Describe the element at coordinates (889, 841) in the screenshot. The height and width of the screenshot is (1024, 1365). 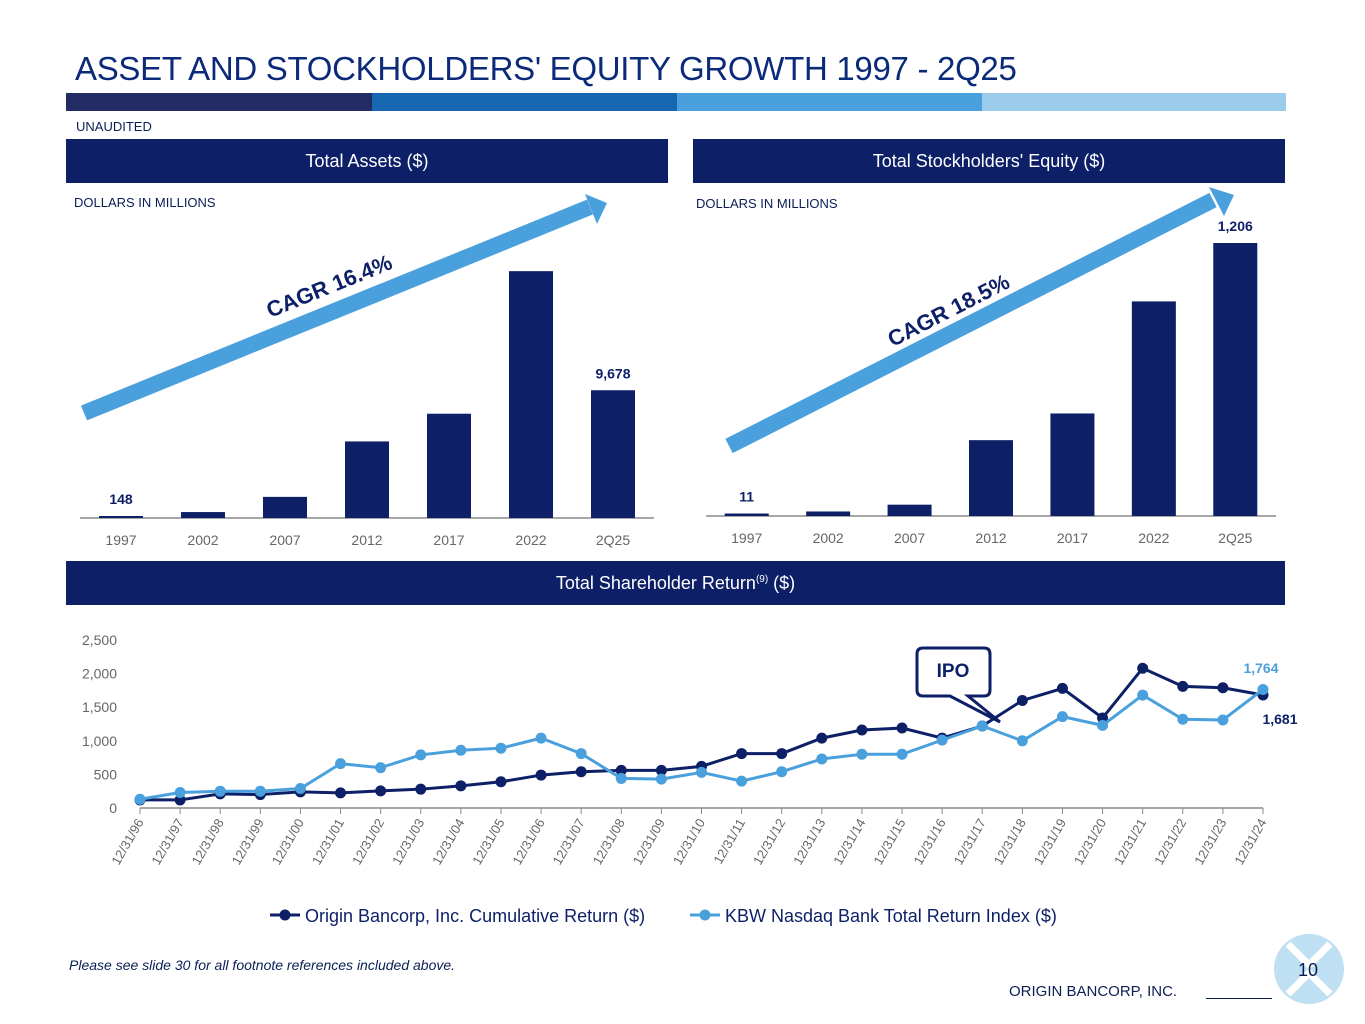
I see `tsr-x-tick-label: 12/31/15` at that location.